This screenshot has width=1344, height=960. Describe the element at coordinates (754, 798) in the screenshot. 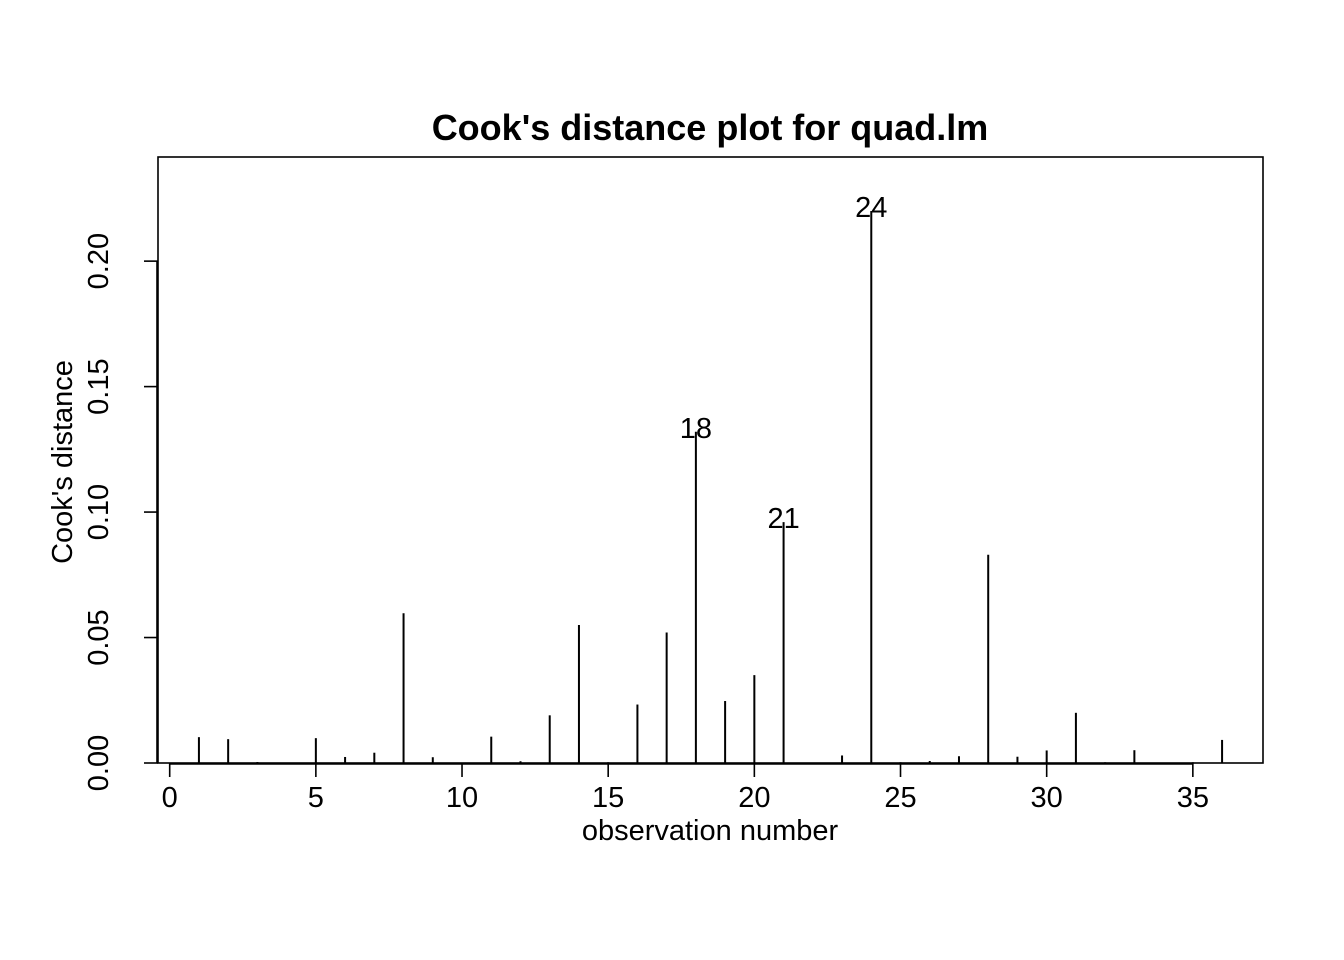

I see `x-tick-label: 20` at that location.